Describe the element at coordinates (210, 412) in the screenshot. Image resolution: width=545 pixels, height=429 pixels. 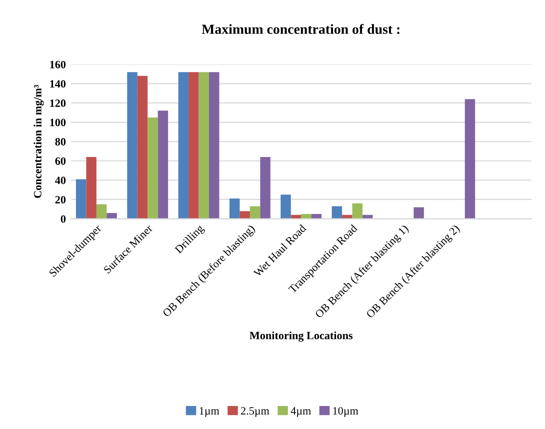
I see `legend-label: 1µm` at that location.